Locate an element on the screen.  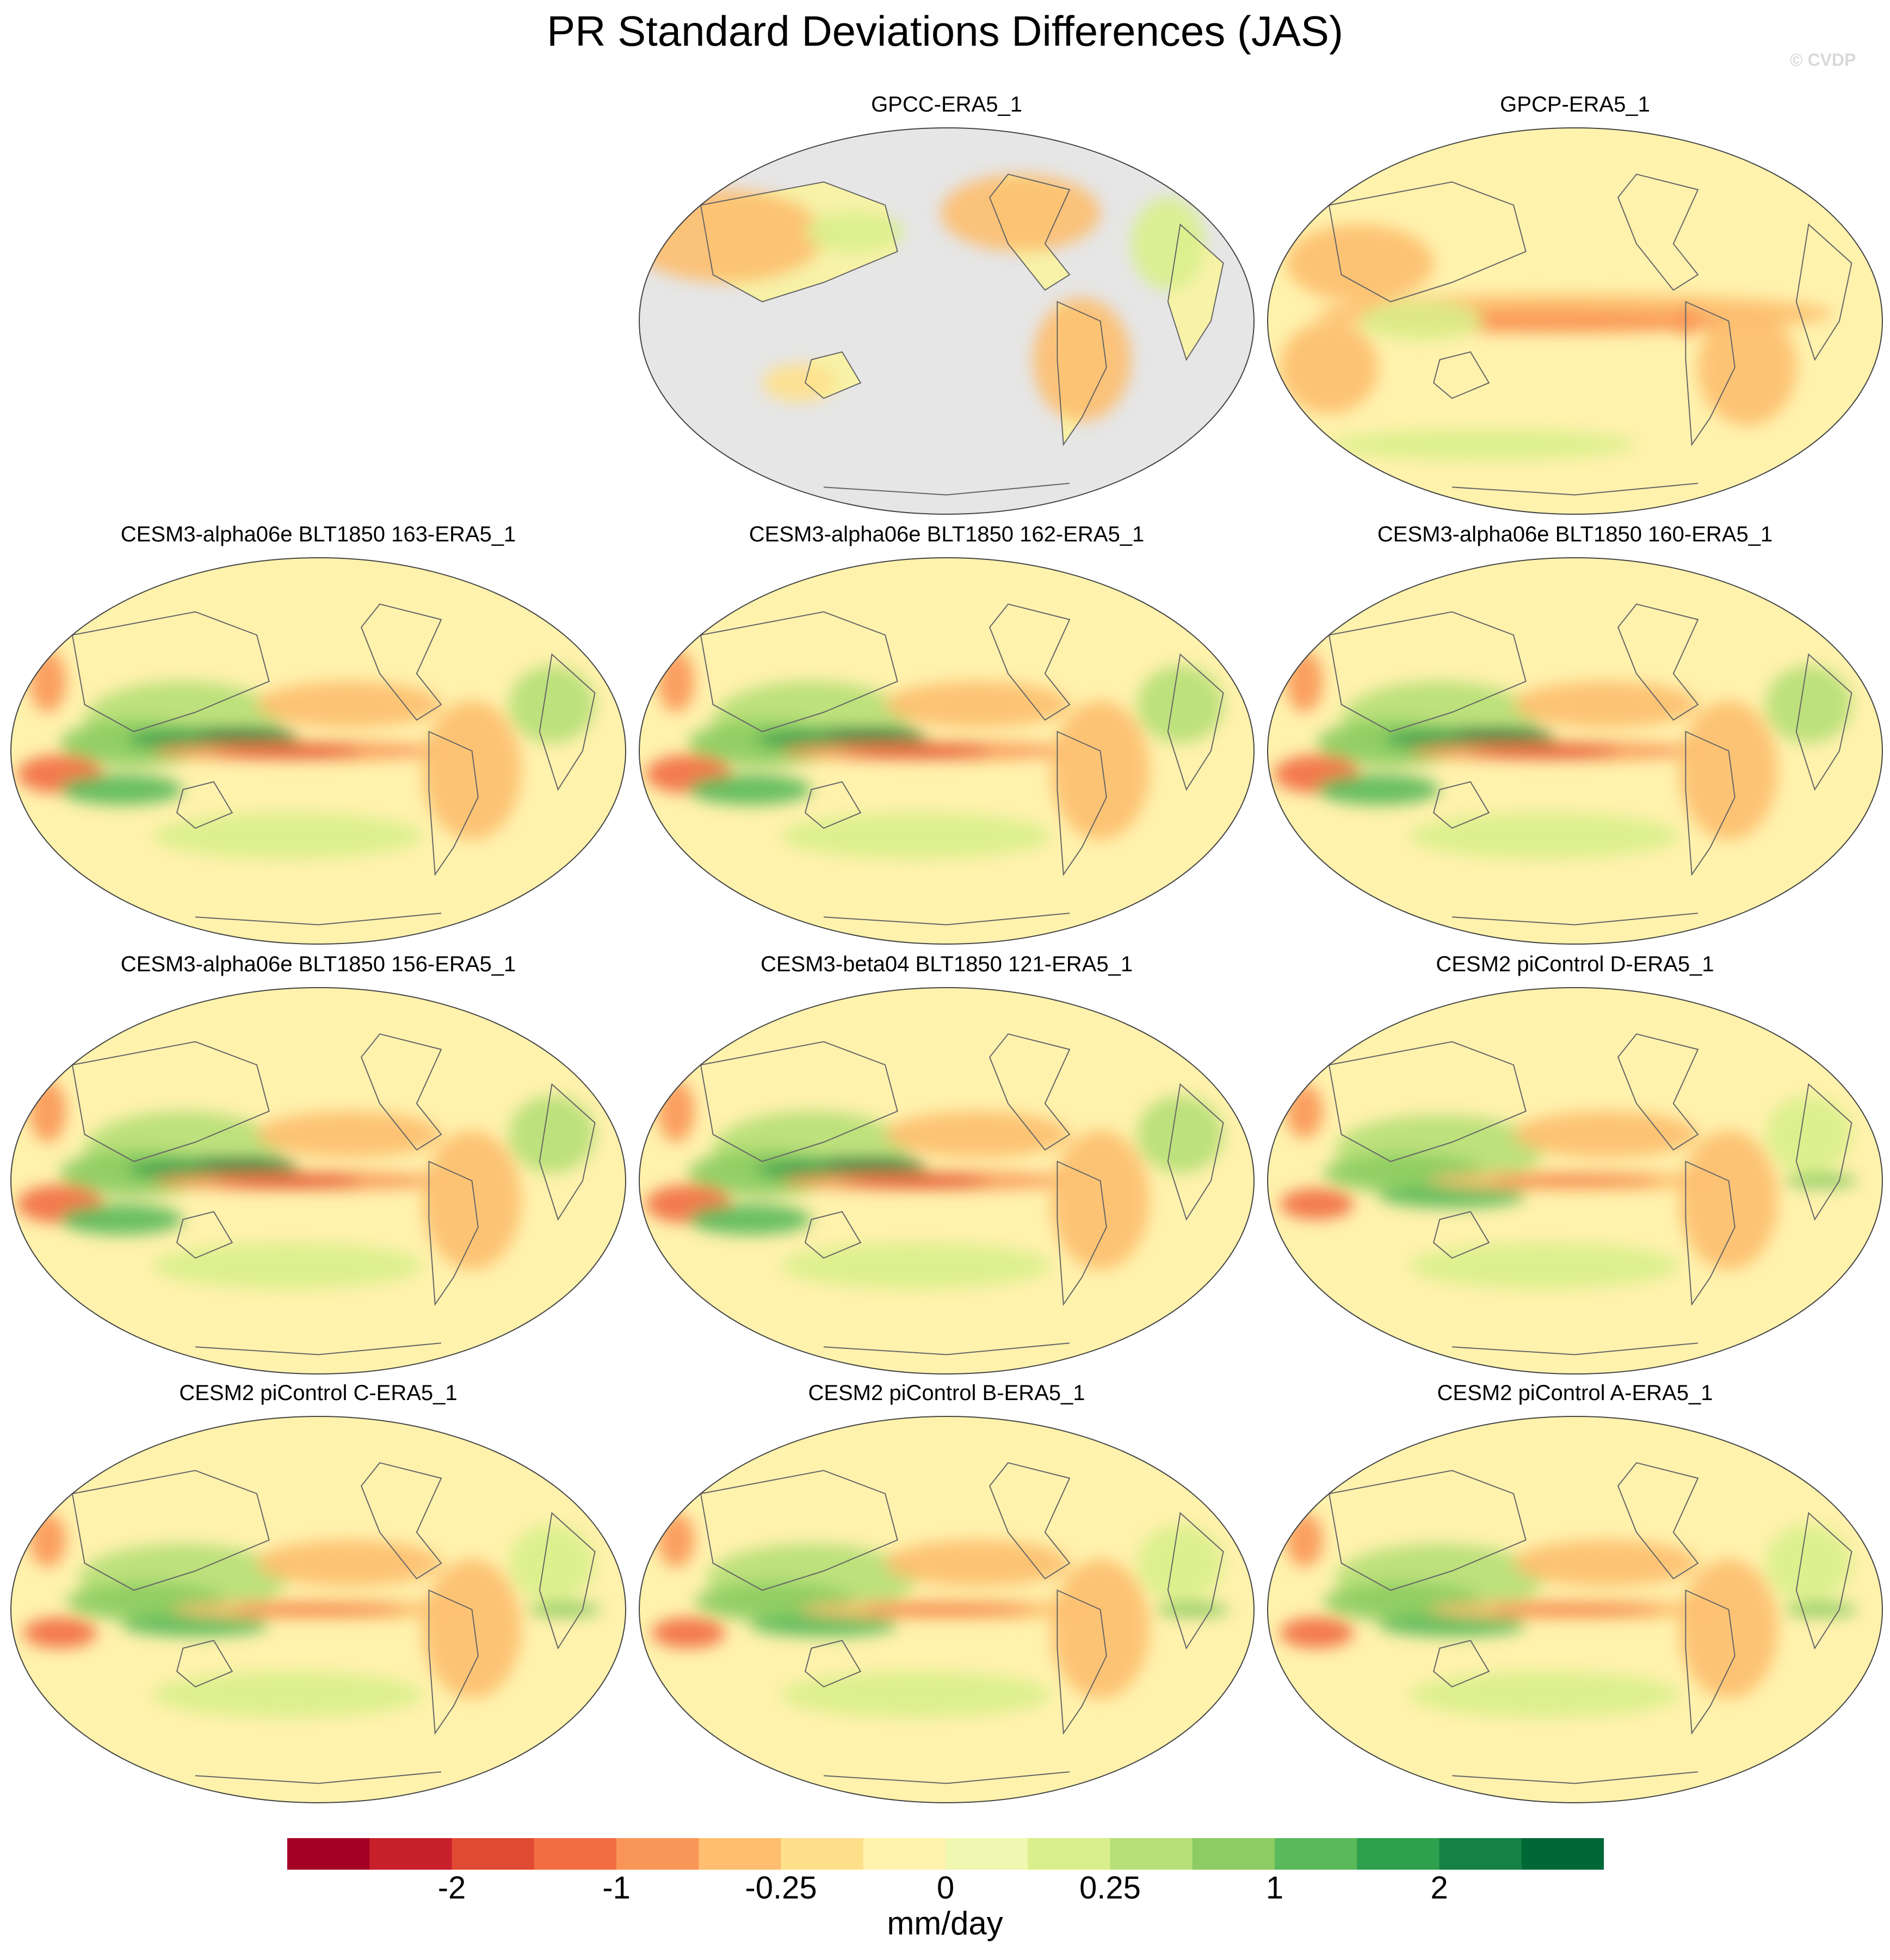
colorbar is located at coordinates (945, 1854).